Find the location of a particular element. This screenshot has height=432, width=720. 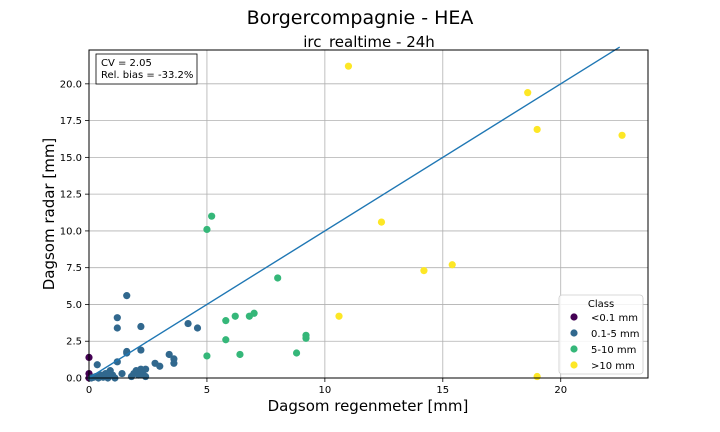

legend-label: 5-10 mm is located at coordinates (613, 350).